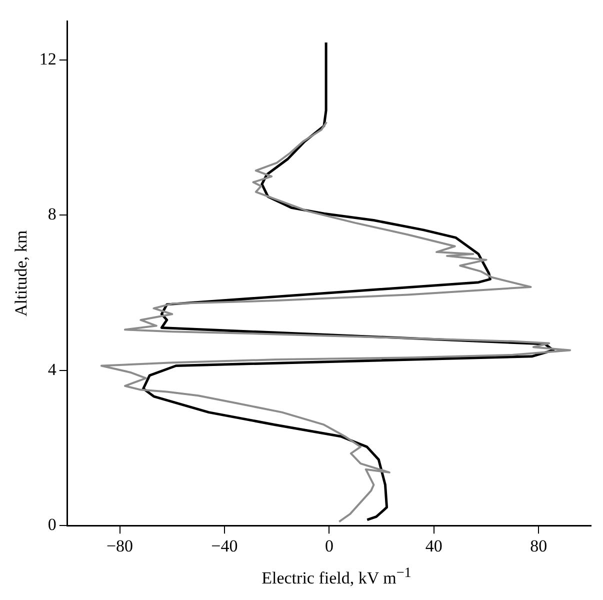 The image size is (603, 600). What do you see at coordinates (21, 273) in the screenshot?
I see `y-axis-title: Altitude, km` at bounding box center [21, 273].